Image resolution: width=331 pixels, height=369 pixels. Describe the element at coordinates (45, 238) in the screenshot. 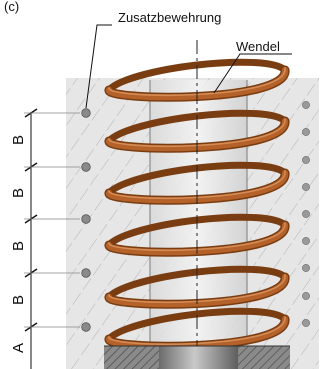

I see `dimension-chain: B B B B A` at that location.